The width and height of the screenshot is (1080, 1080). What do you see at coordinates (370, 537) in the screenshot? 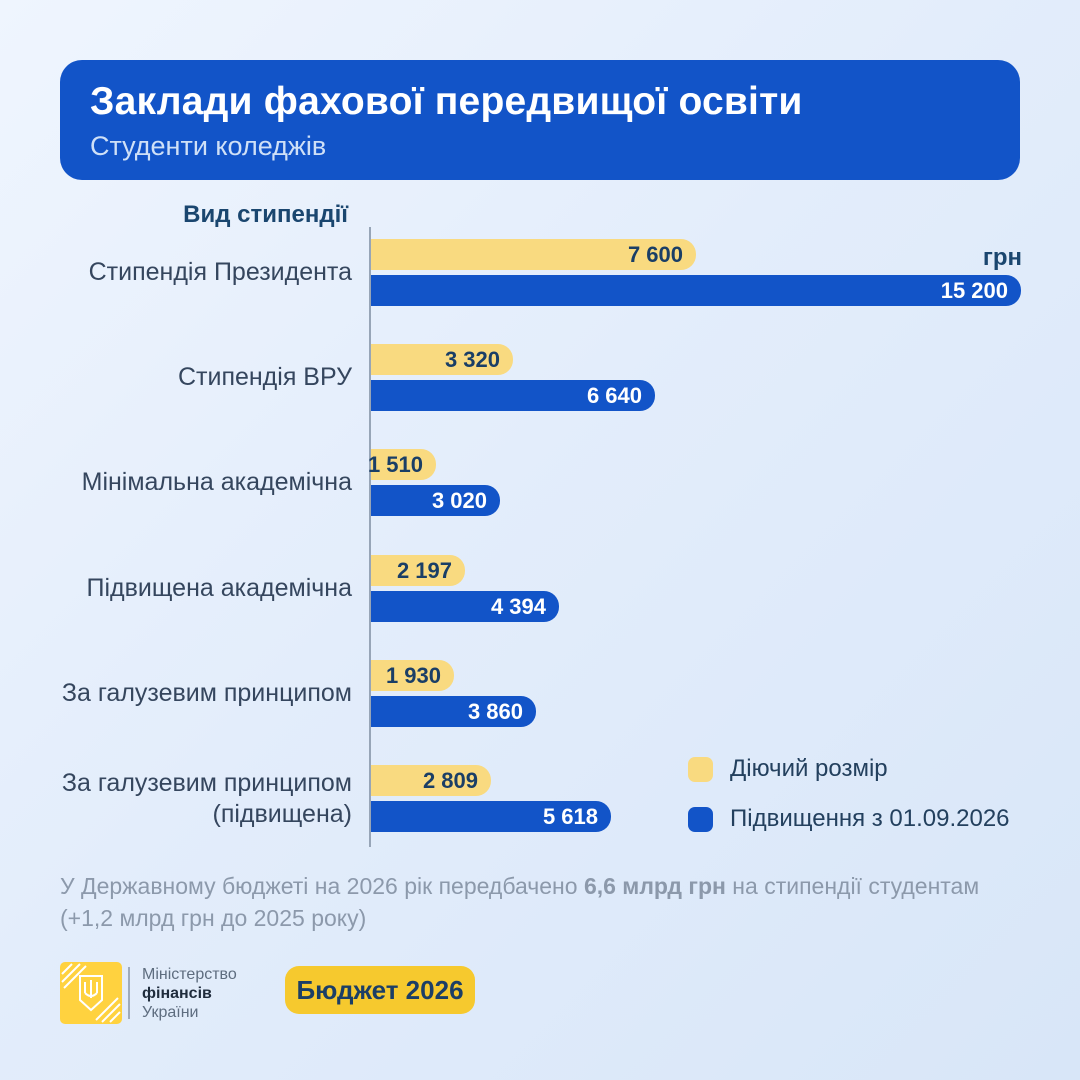
I see `axis-line` at bounding box center [370, 537].